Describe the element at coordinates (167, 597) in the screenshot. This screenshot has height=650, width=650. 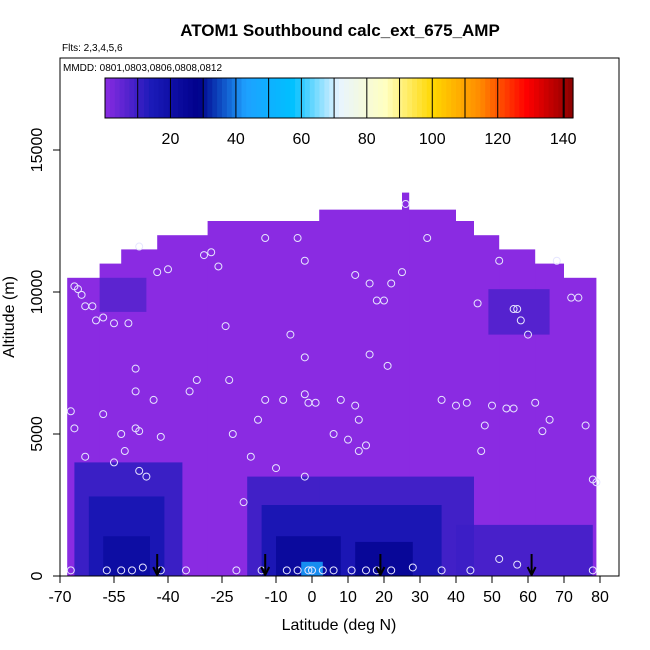
I see `x-tick-label: -40` at that location.